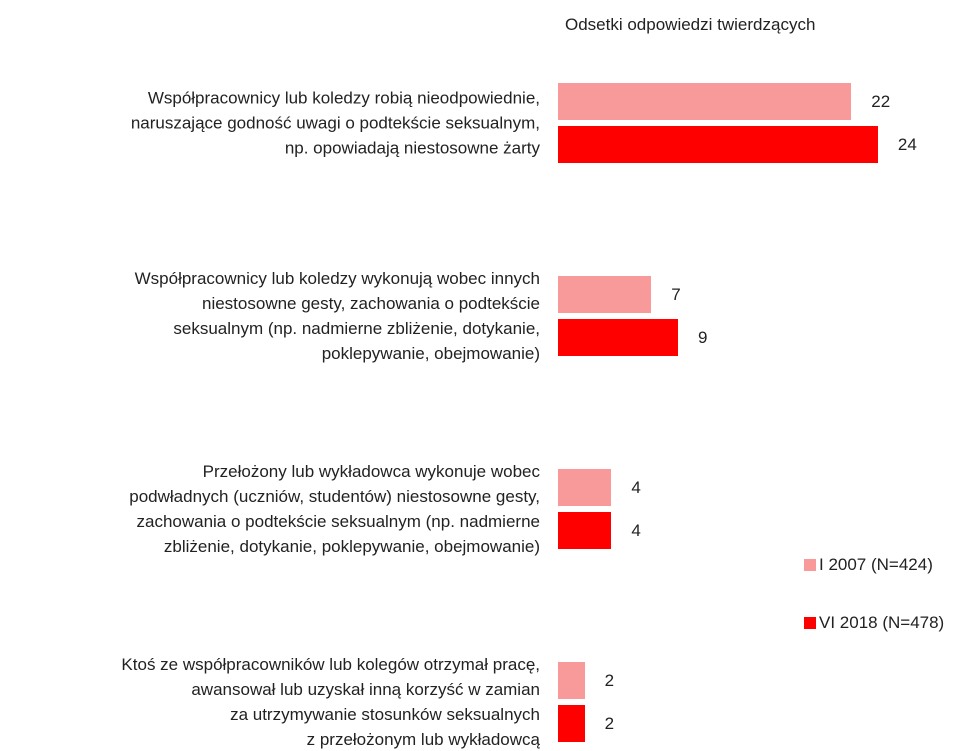  What do you see at coordinates (881, 101) in the screenshot?
I see `value-label: 22` at bounding box center [881, 101].